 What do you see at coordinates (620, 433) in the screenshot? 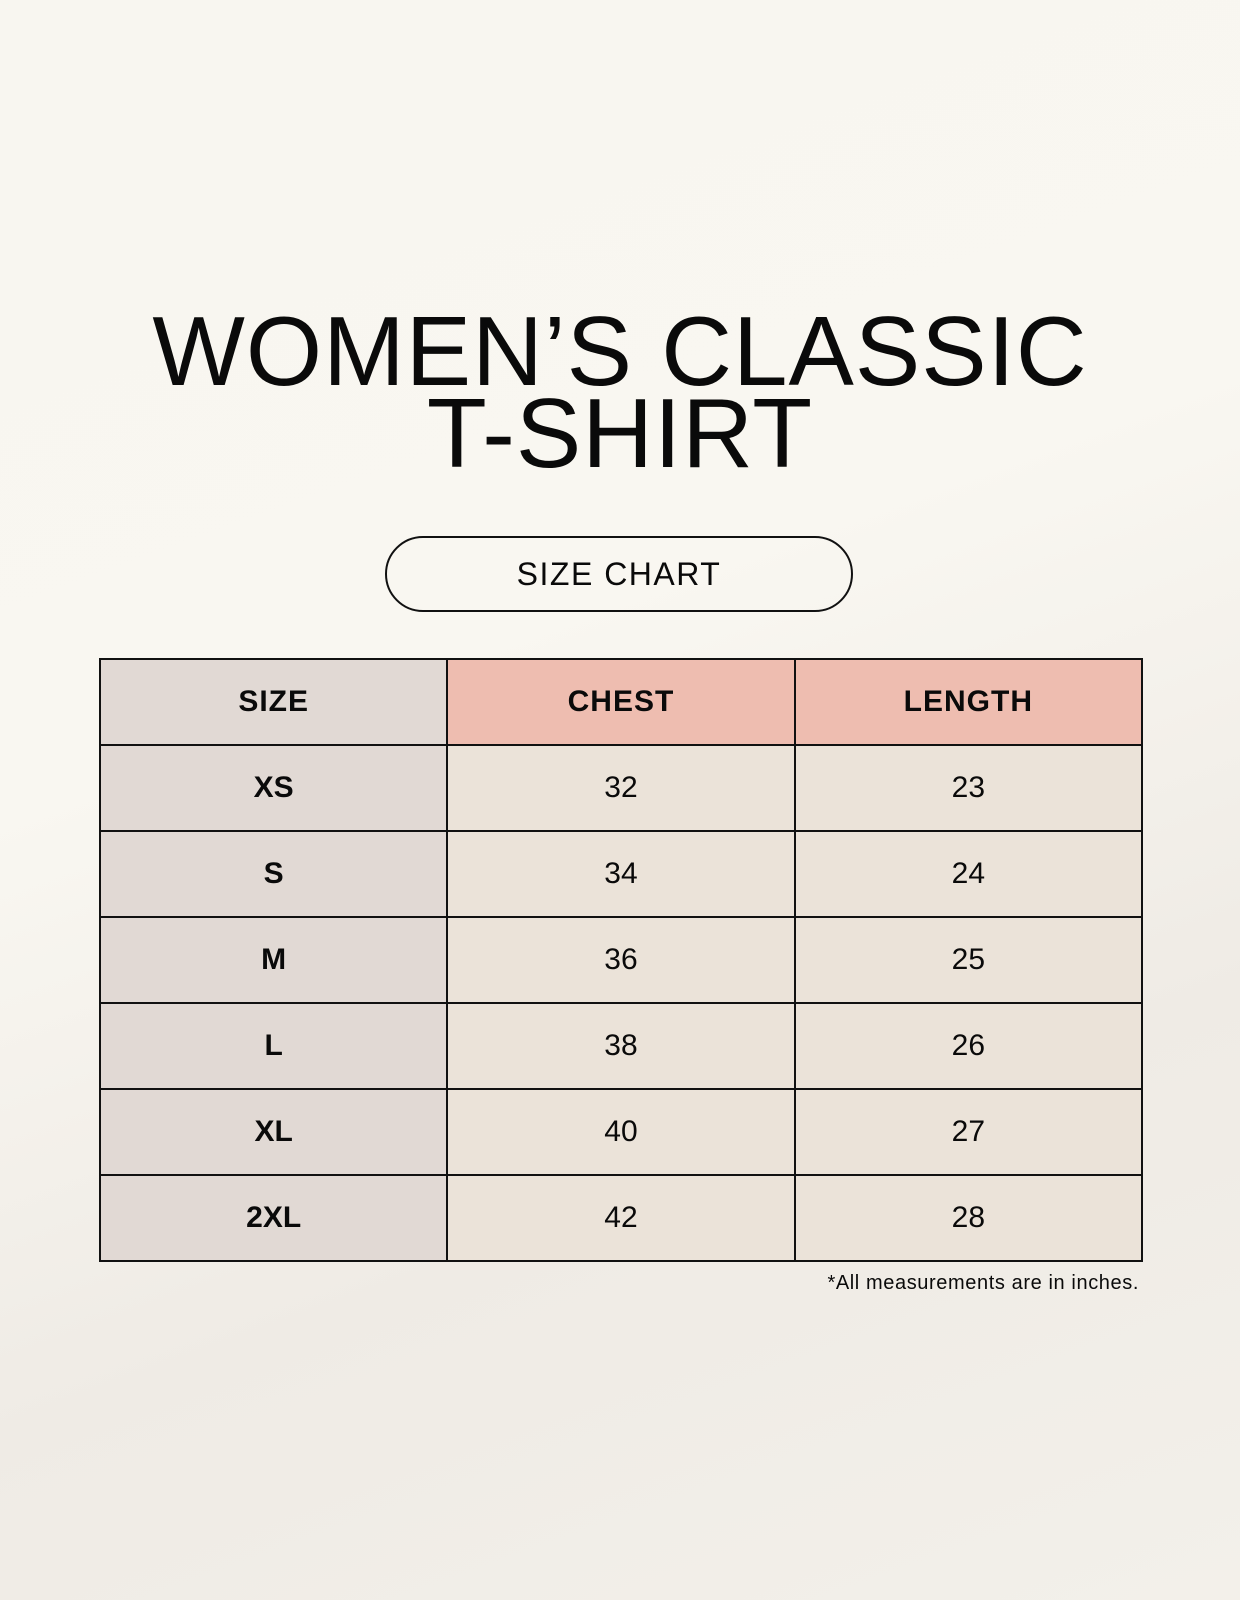
I see `title-line-2: T-SHIRT` at bounding box center [620, 433].